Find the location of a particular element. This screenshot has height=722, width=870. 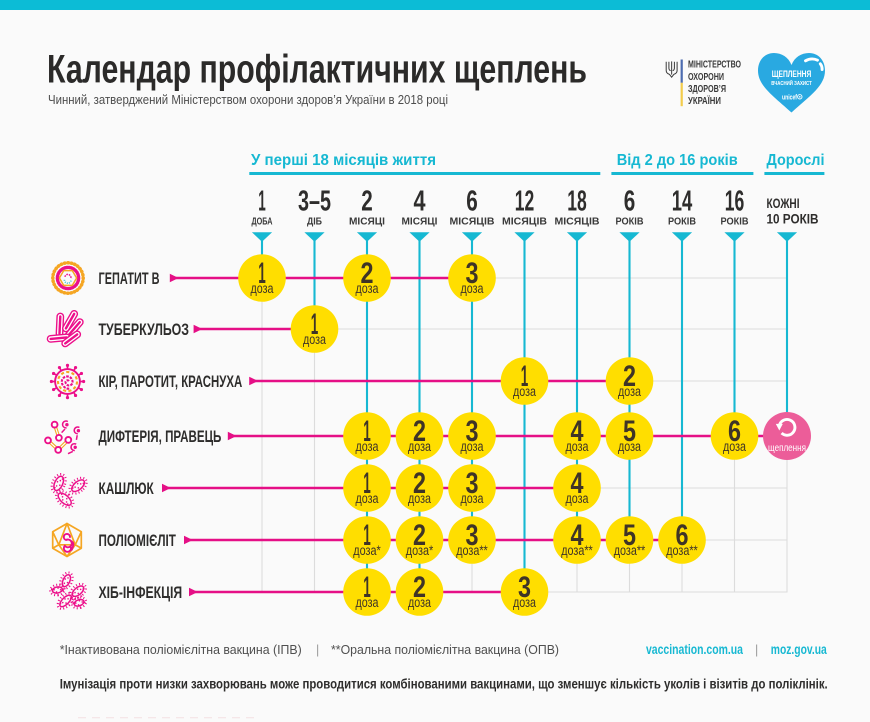

svg-text: ОХОРОНИ is located at coordinates (706, 77).